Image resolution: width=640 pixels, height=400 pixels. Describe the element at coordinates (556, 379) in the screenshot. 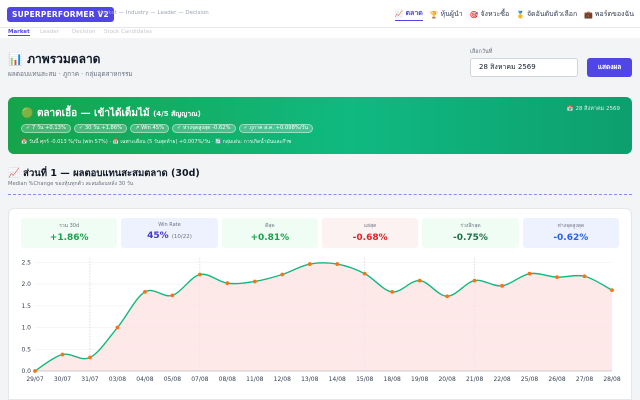

I see `x-tick-label: 26/08` at that location.